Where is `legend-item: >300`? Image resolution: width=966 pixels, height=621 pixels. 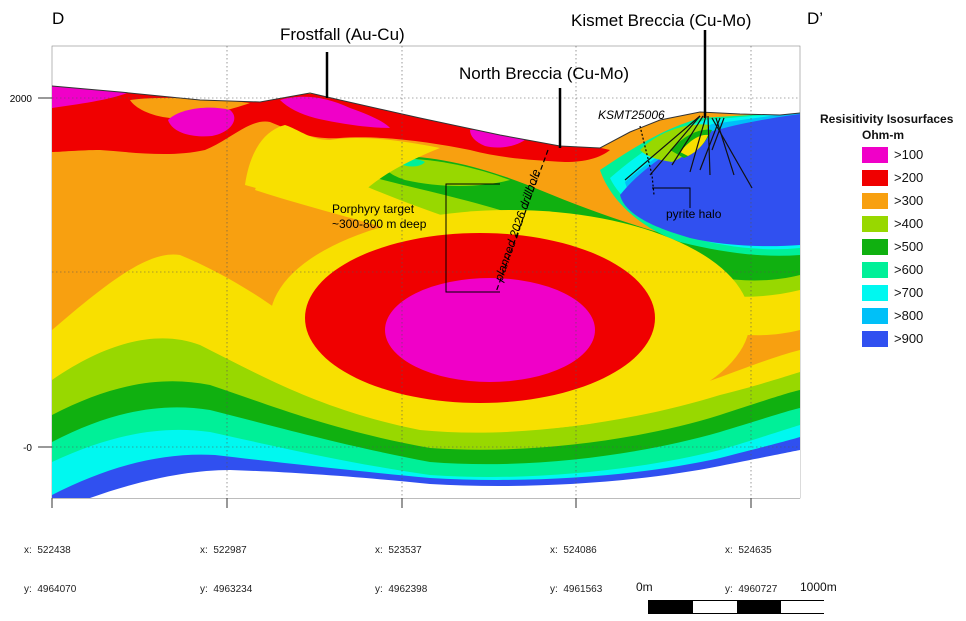
legend-item: >300 is located at coordinates (890, 201).